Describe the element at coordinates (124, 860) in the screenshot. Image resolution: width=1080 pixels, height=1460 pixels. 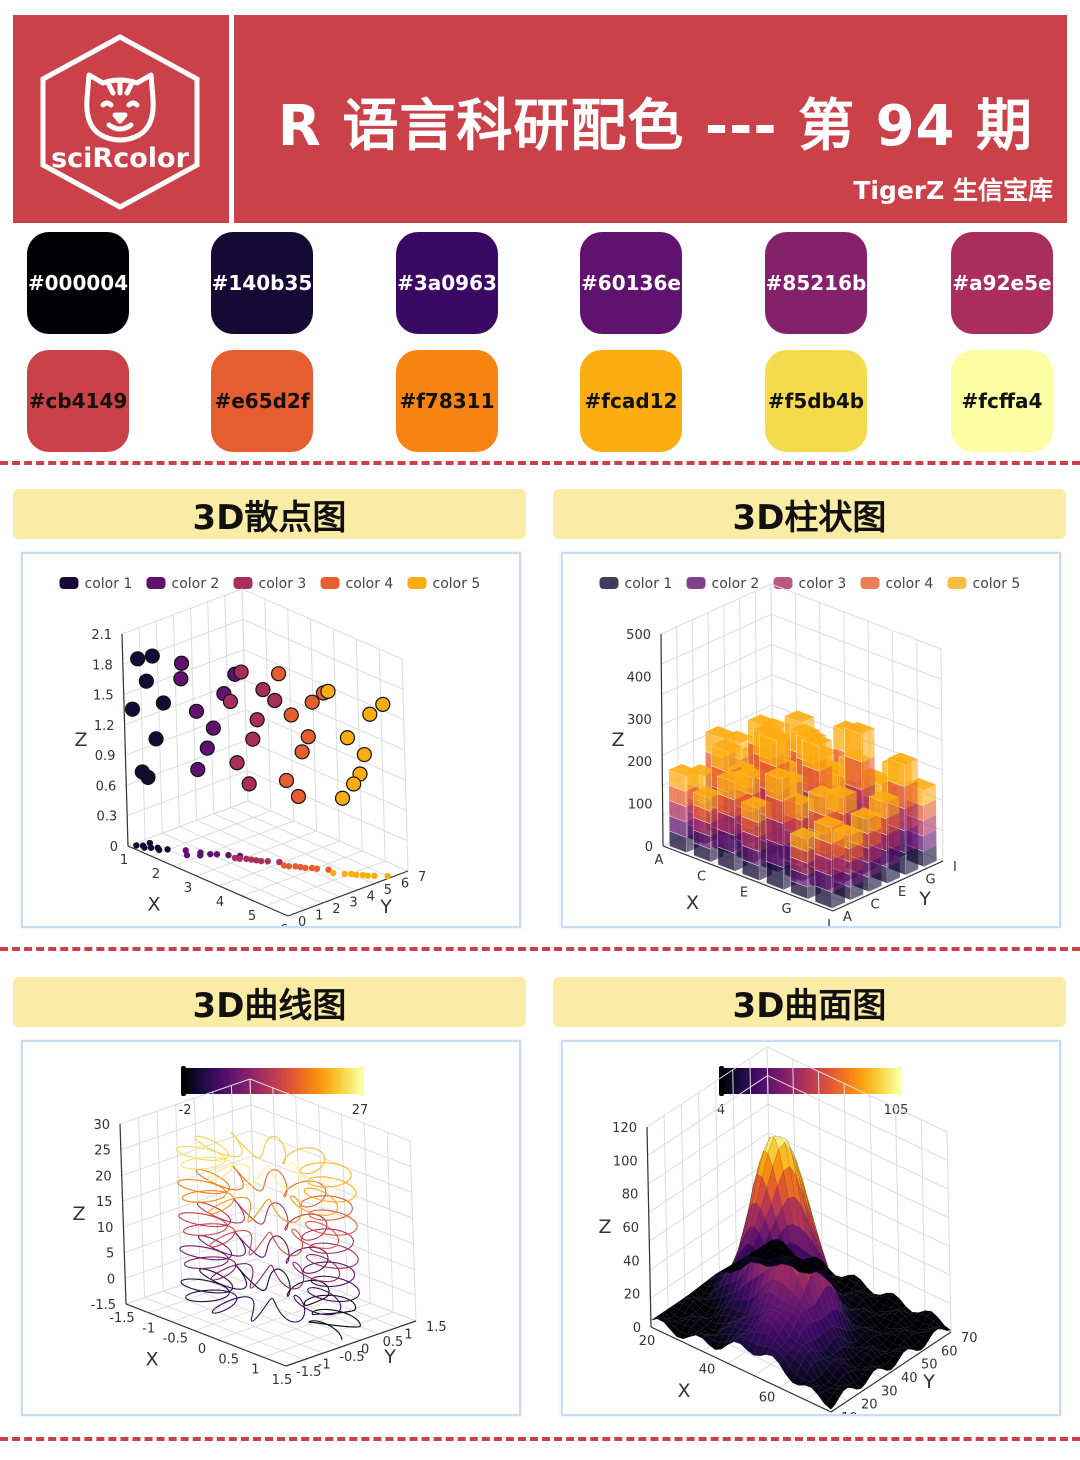
I see `x-tick-label: 1` at that location.